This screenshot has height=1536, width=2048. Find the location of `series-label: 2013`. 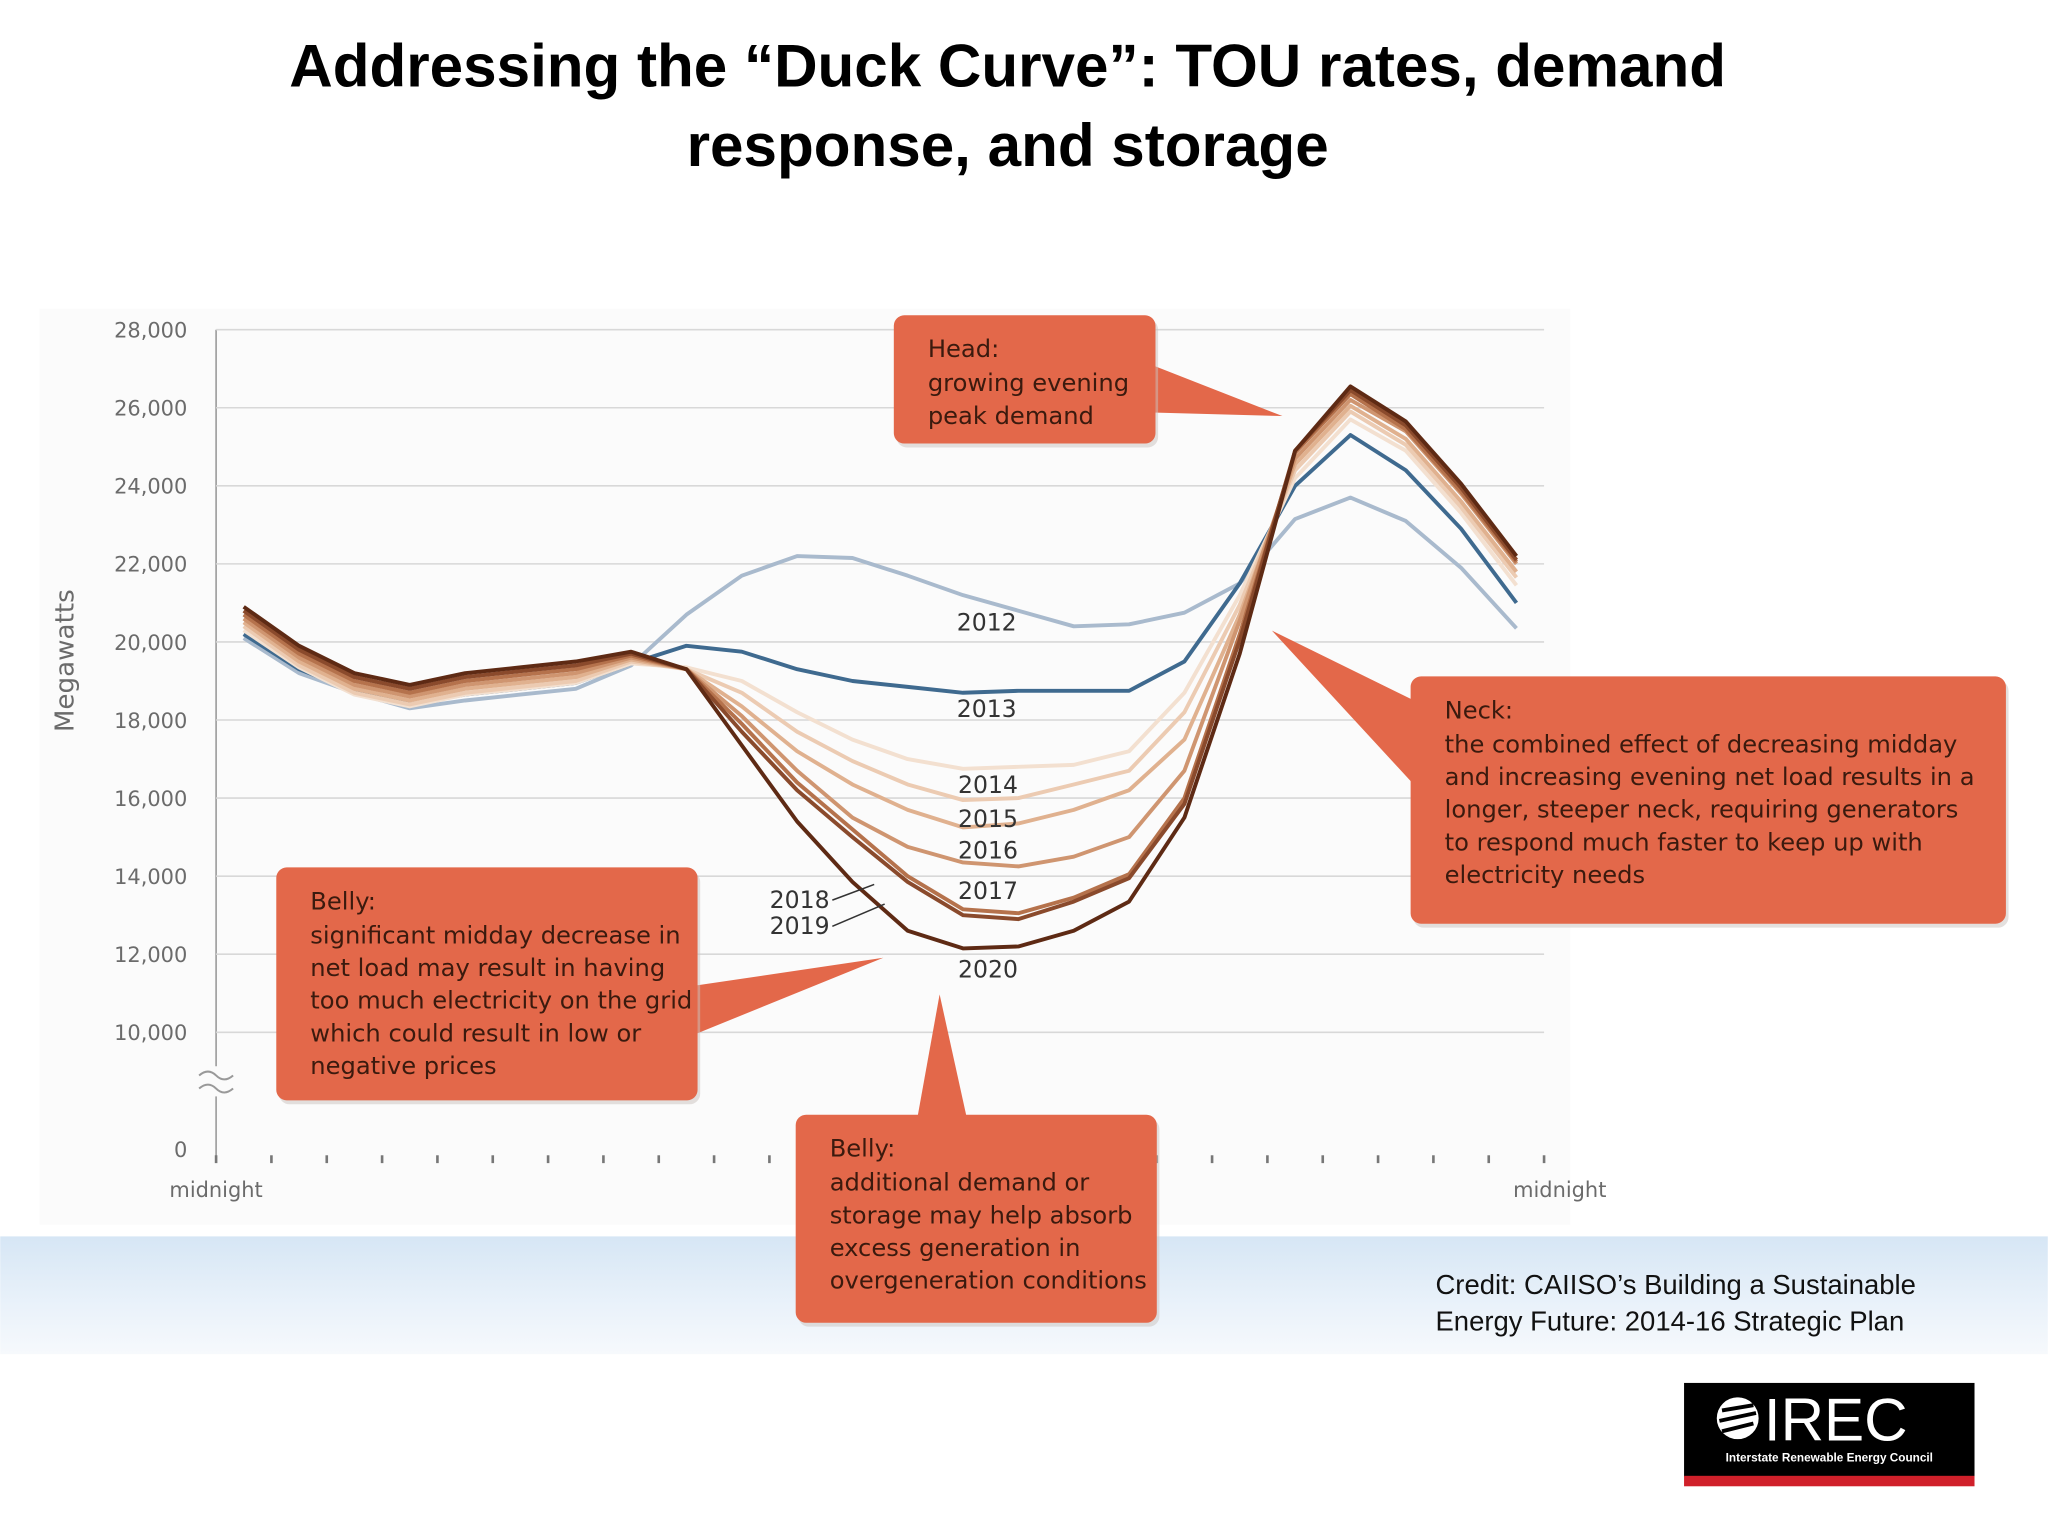

series-label: 2013 is located at coordinates (987, 709).